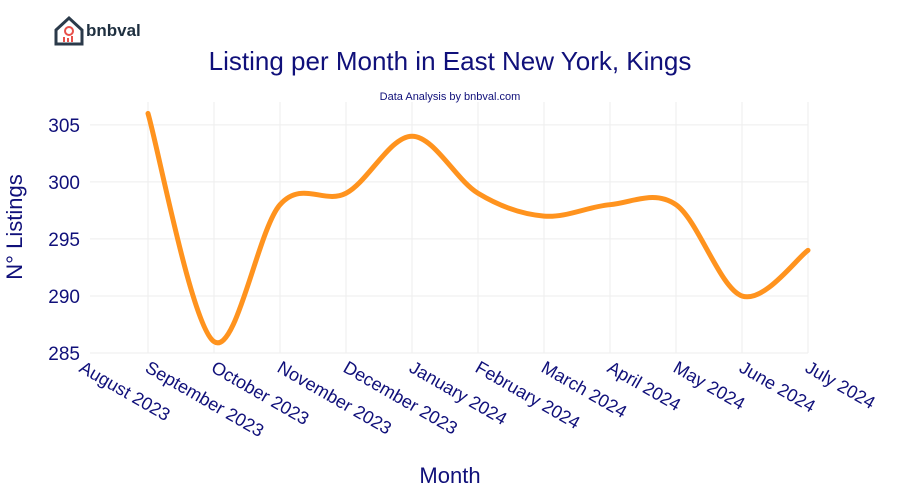 Image resolution: width=900 pixels, height=500 pixels. I want to click on x-axis-title: Month, so click(449, 475).